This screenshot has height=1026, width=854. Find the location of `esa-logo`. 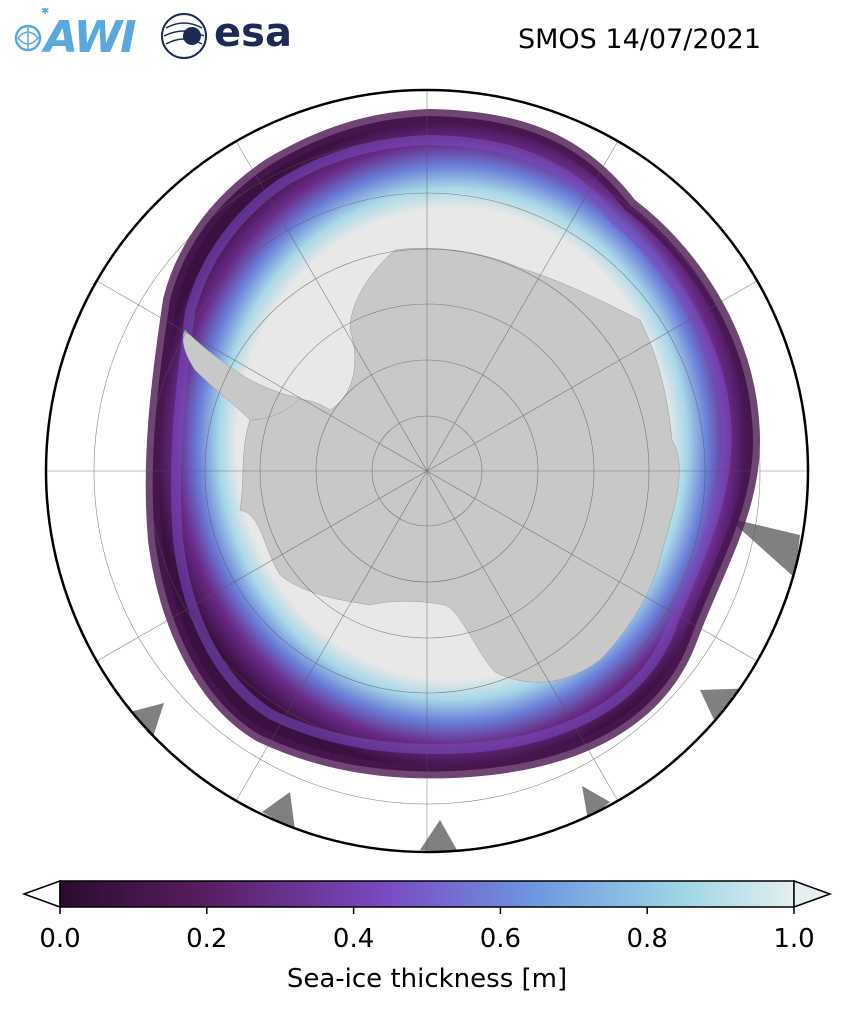

esa-logo is located at coordinates (184, 36).